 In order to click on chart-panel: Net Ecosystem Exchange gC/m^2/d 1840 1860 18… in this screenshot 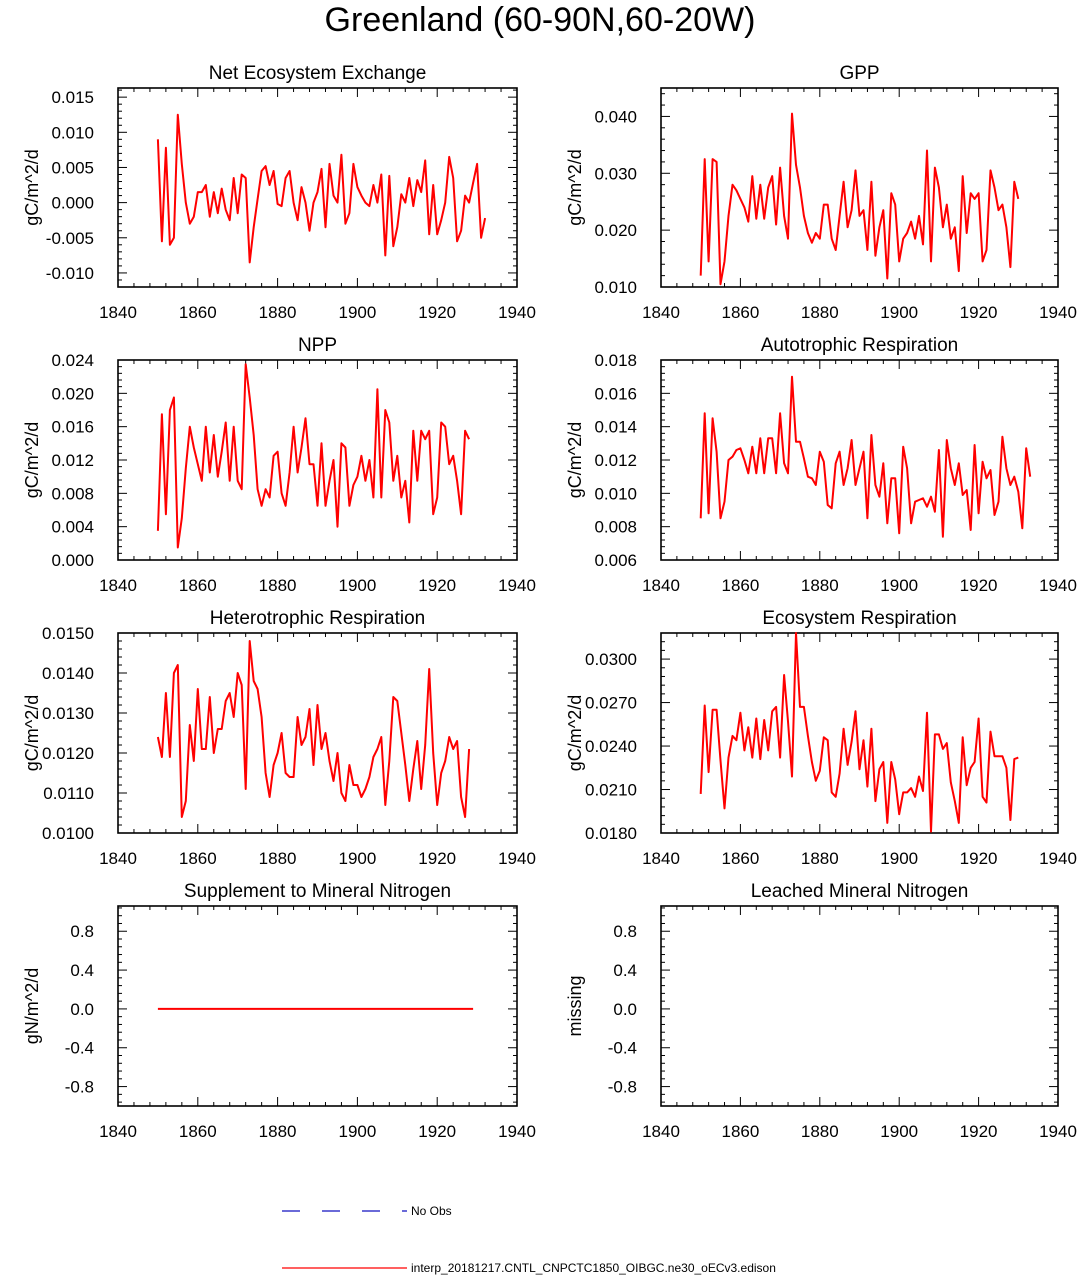, I will do `click(279, 192)`.